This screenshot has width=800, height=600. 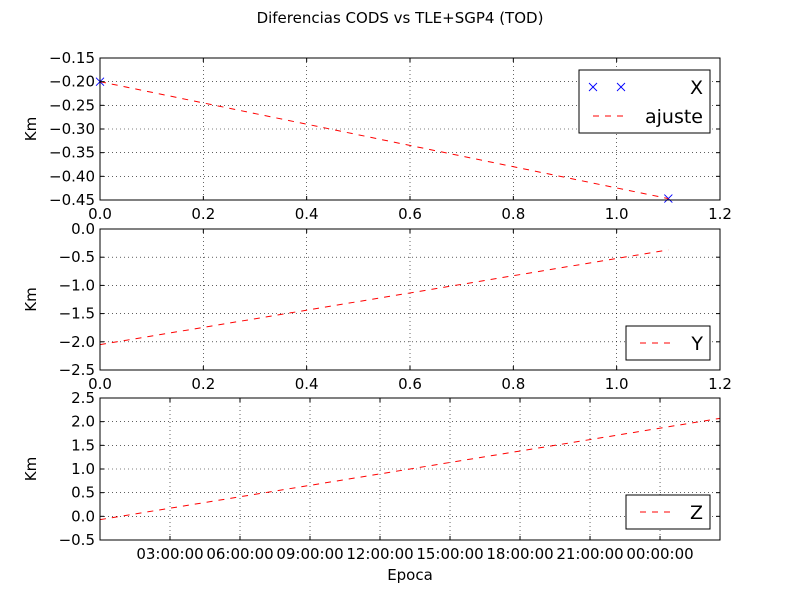 I want to click on z-xtick-label-7: 00:00:00, so click(x=659, y=554).